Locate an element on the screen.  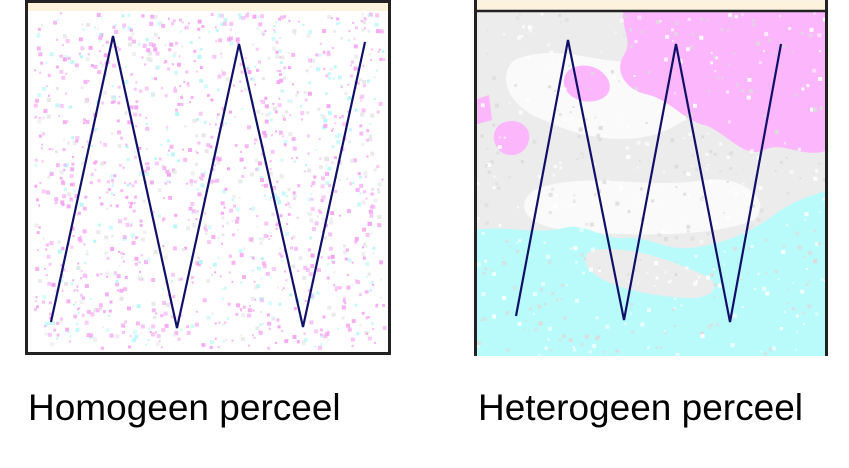
pink-zone is located at coordinates (724, 81).